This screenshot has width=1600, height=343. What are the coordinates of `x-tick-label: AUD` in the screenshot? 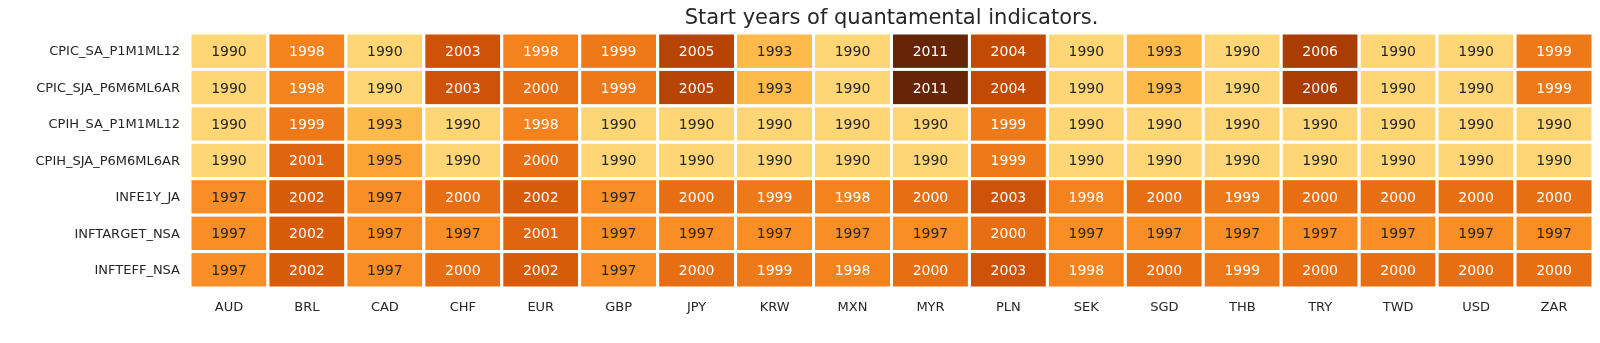 It's located at (229, 307).